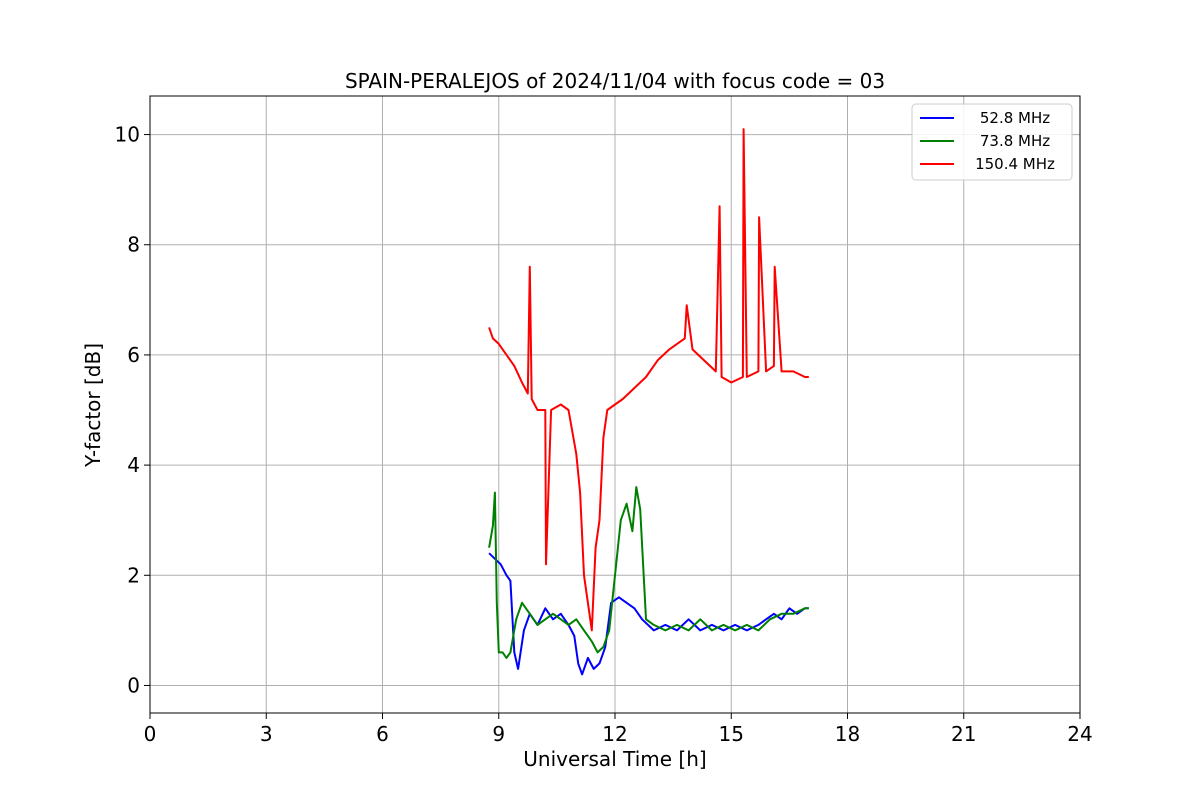 The height and width of the screenshot is (800, 1200). I want to click on y-tick-label: 6, so click(133, 355).